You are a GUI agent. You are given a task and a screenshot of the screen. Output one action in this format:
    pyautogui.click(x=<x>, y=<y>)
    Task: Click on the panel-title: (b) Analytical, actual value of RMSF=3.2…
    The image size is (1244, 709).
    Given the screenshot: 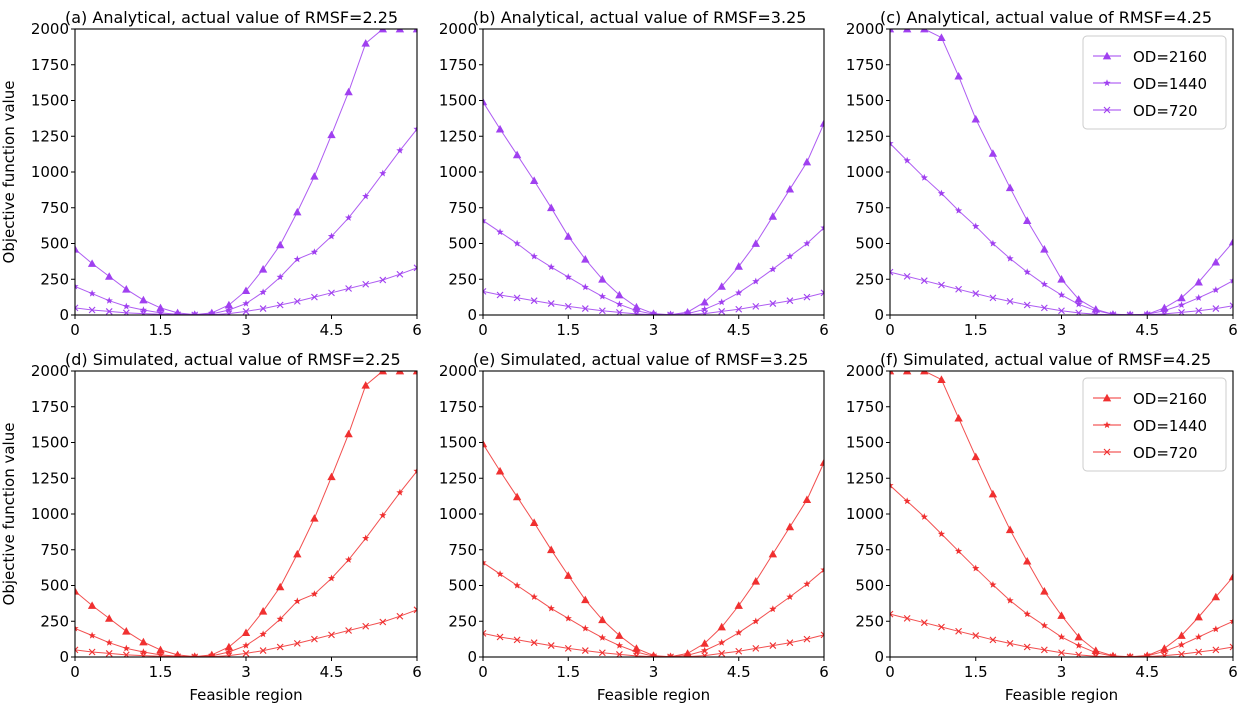 What is the action you would take?
    pyautogui.click(x=639, y=17)
    